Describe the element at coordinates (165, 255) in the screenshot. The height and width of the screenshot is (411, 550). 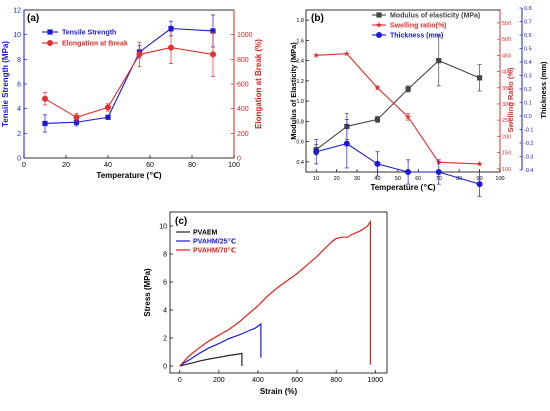
I see `panel-c-y-tick-label: 8` at that location.